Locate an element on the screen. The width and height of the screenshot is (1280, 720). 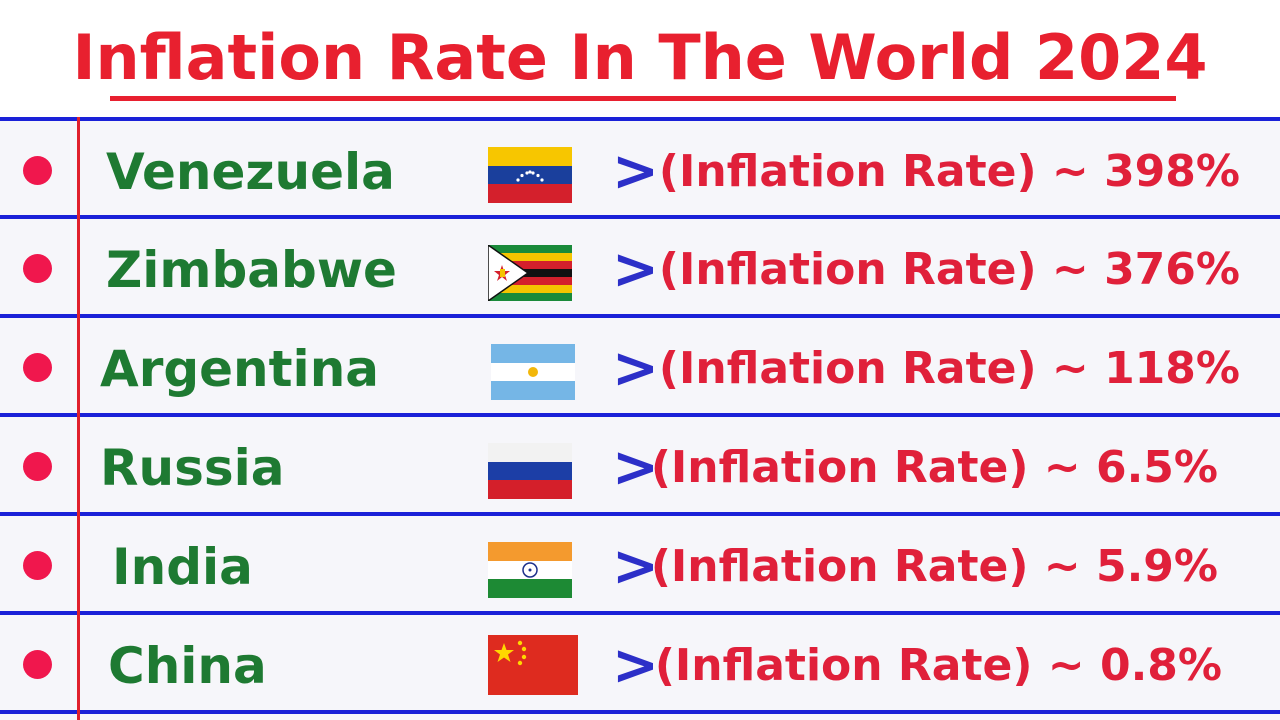
inflation-rate: (Inflation Rate) ~ 0.8% is located at coordinates (938, 665).